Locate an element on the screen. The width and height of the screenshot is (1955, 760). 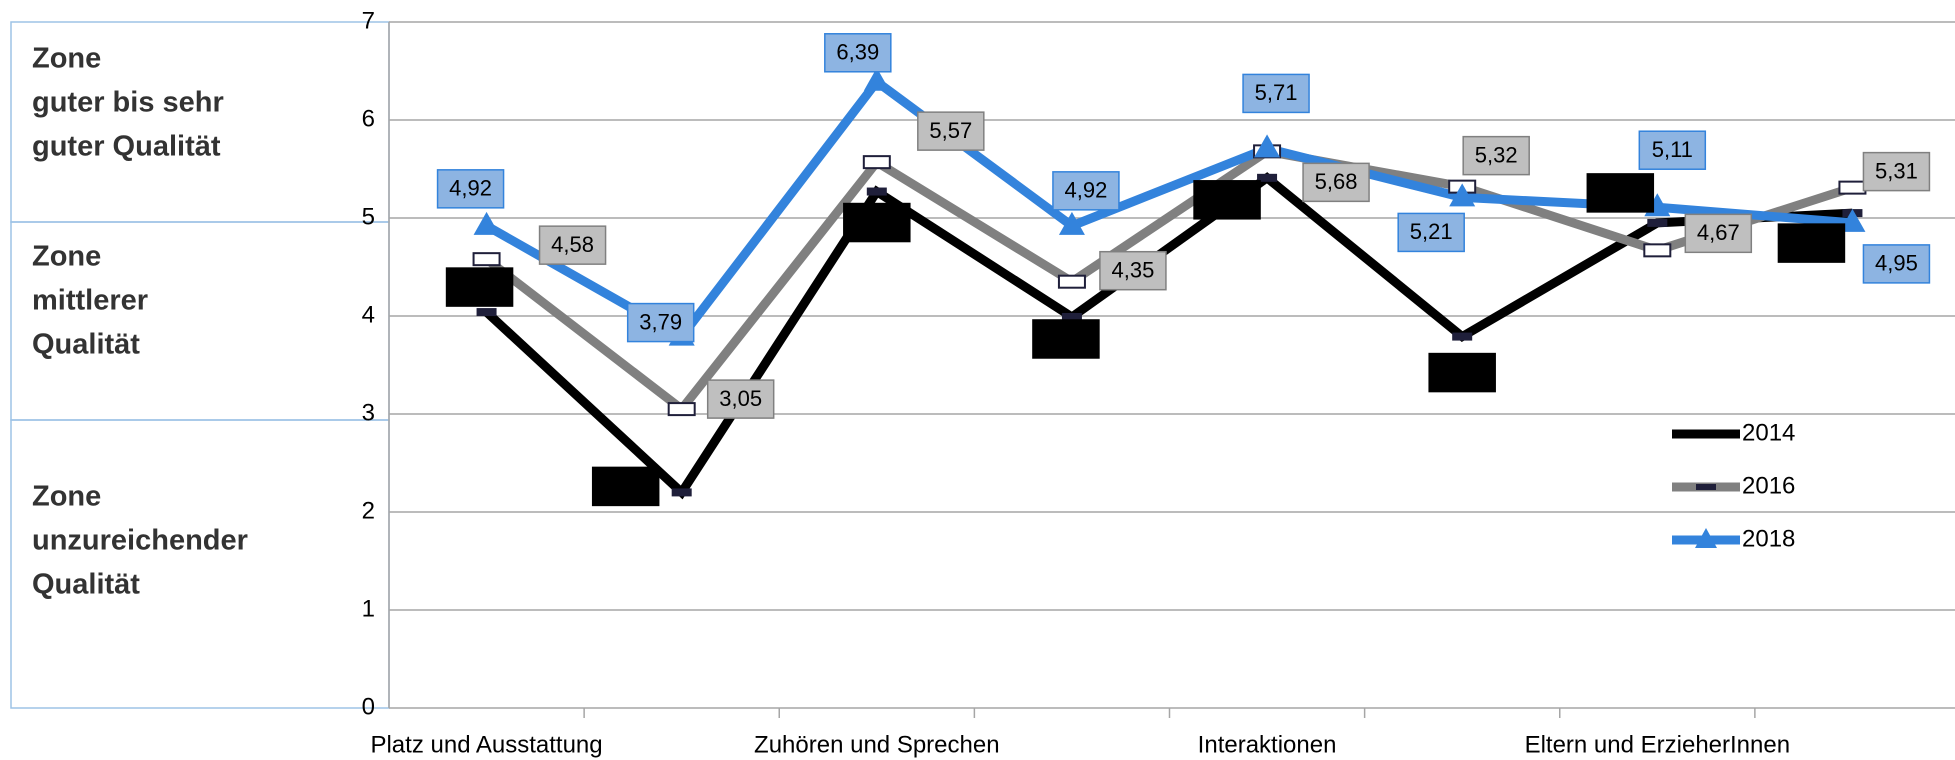
y-tick-label: 5 is located at coordinates (368, 216).